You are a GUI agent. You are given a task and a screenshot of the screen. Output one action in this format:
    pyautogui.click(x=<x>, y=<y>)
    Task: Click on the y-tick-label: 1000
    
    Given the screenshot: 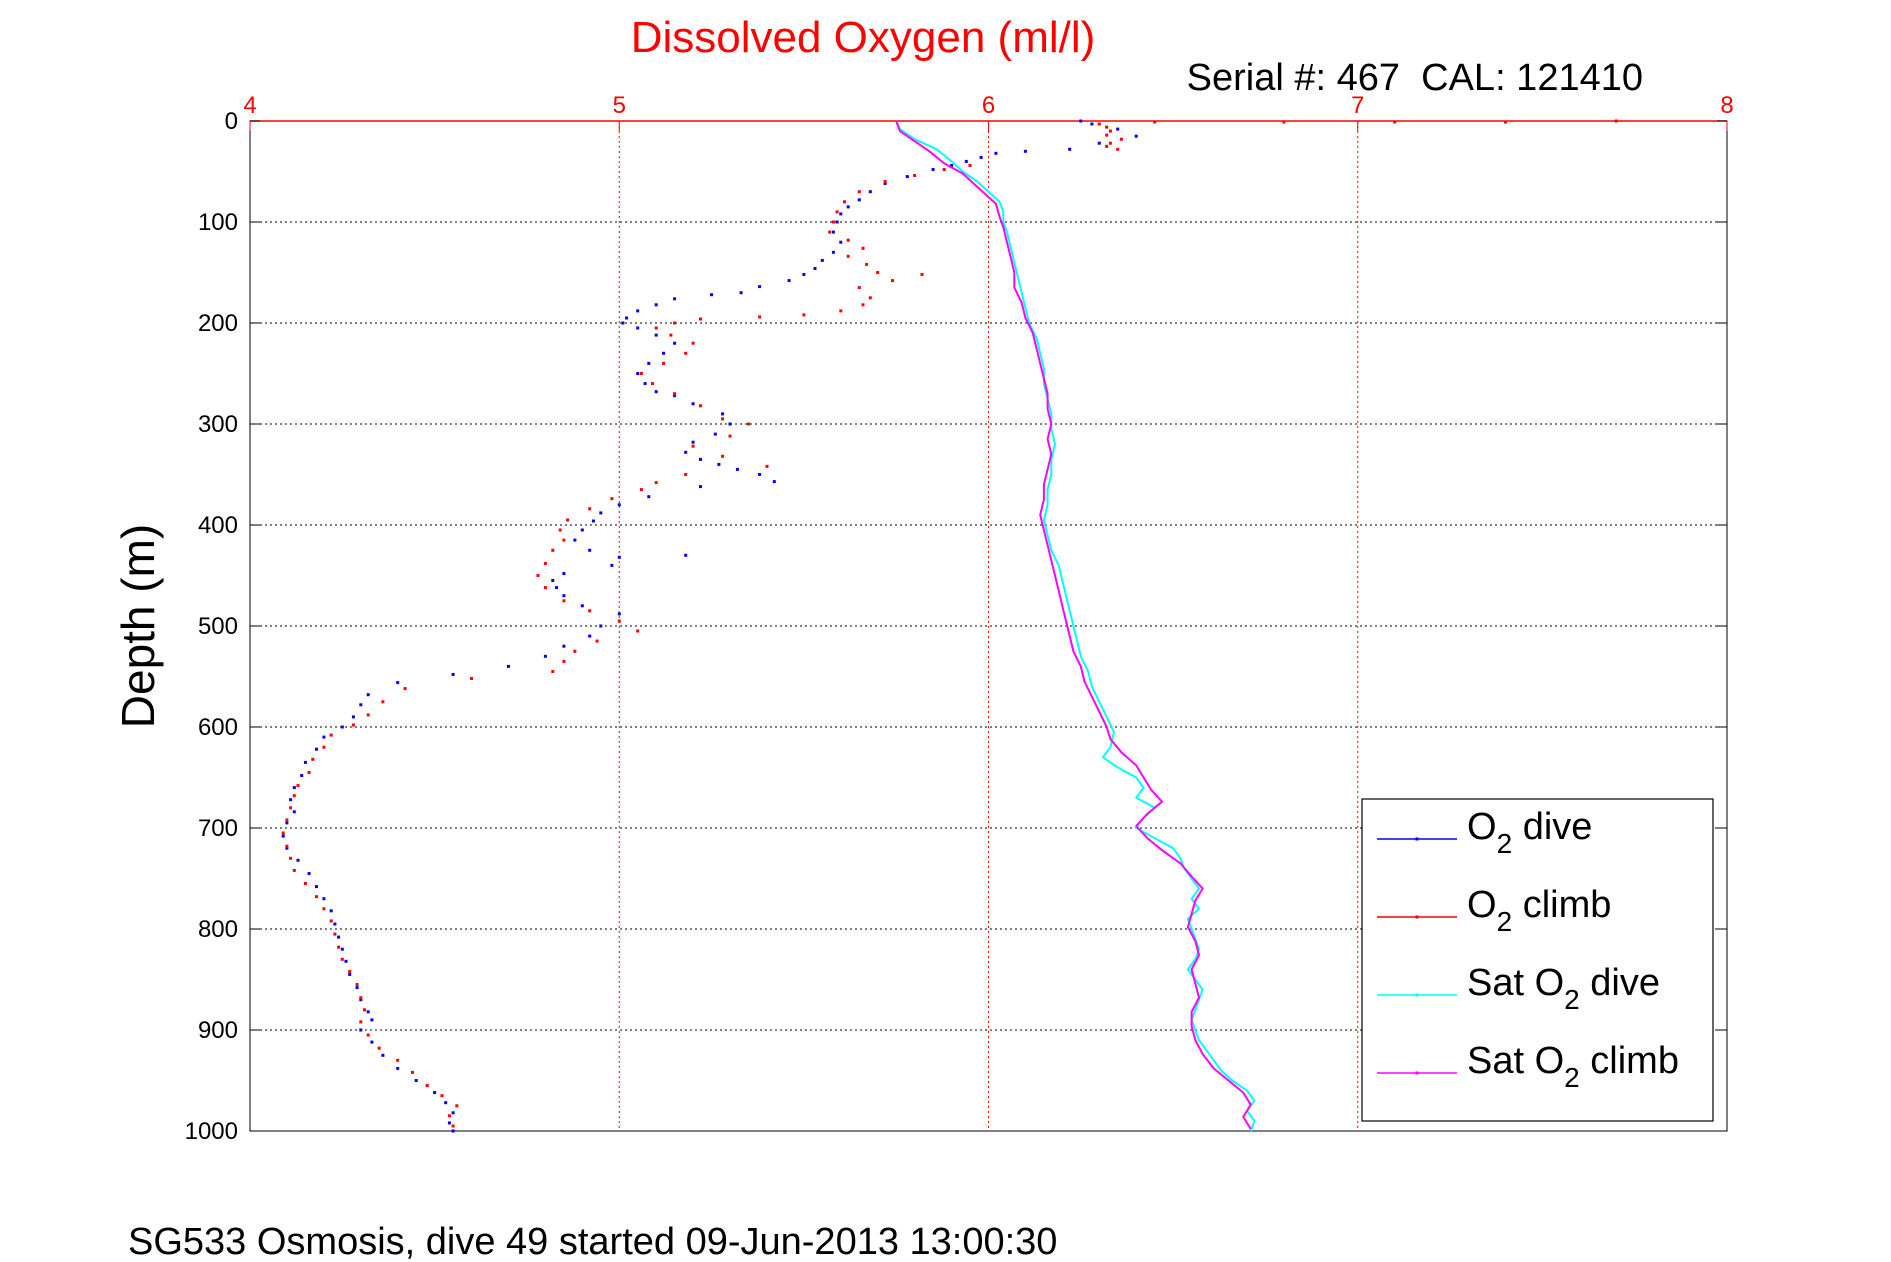 What is the action you would take?
    pyautogui.click(x=211, y=1131)
    